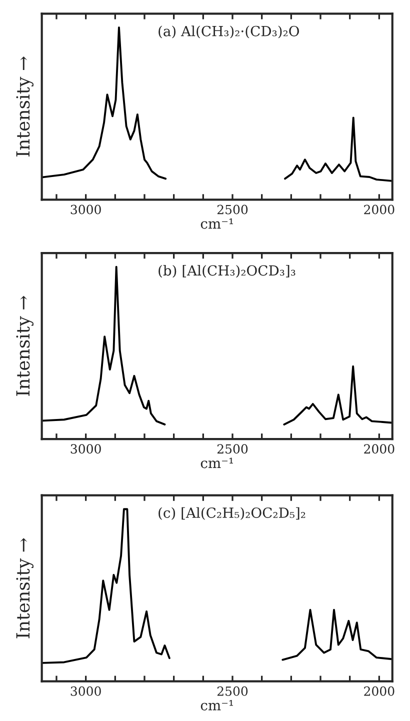 Image resolution: width=410 pixels, height=721 pixels. What do you see at coordinates (227, 271) in the screenshot?
I see `chart-title: (b) [Al(CH₃)₂OCD₃]₃` at bounding box center [227, 271].